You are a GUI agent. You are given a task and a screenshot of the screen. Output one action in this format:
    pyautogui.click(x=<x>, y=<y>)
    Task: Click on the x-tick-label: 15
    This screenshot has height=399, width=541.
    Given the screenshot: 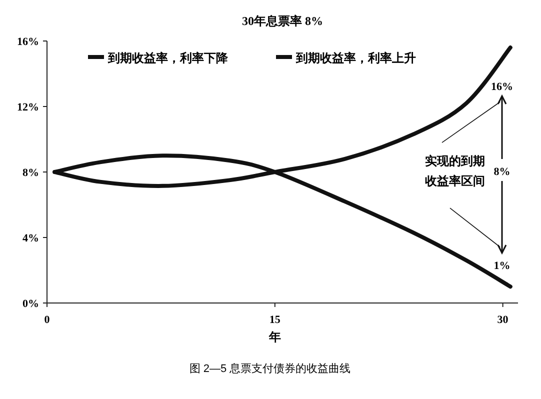 What is the action you would take?
    pyautogui.click(x=275, y=320)
    